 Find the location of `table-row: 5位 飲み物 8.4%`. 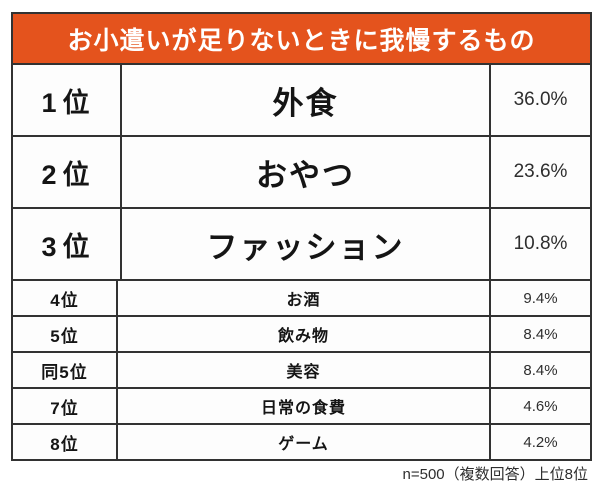

table-row: 5位 飲み物 8.4% is located at coordinates (301, 333).